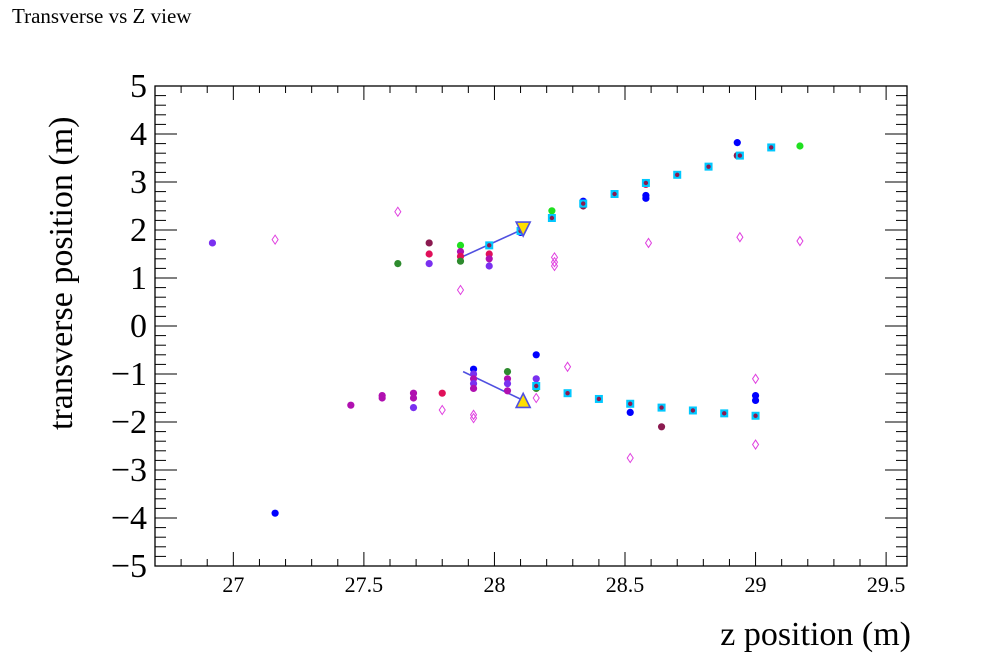 Image resolution: width=1008 pixels, height=668 pixels. I want to click on vertex-triangle-up, so click(523, 400).